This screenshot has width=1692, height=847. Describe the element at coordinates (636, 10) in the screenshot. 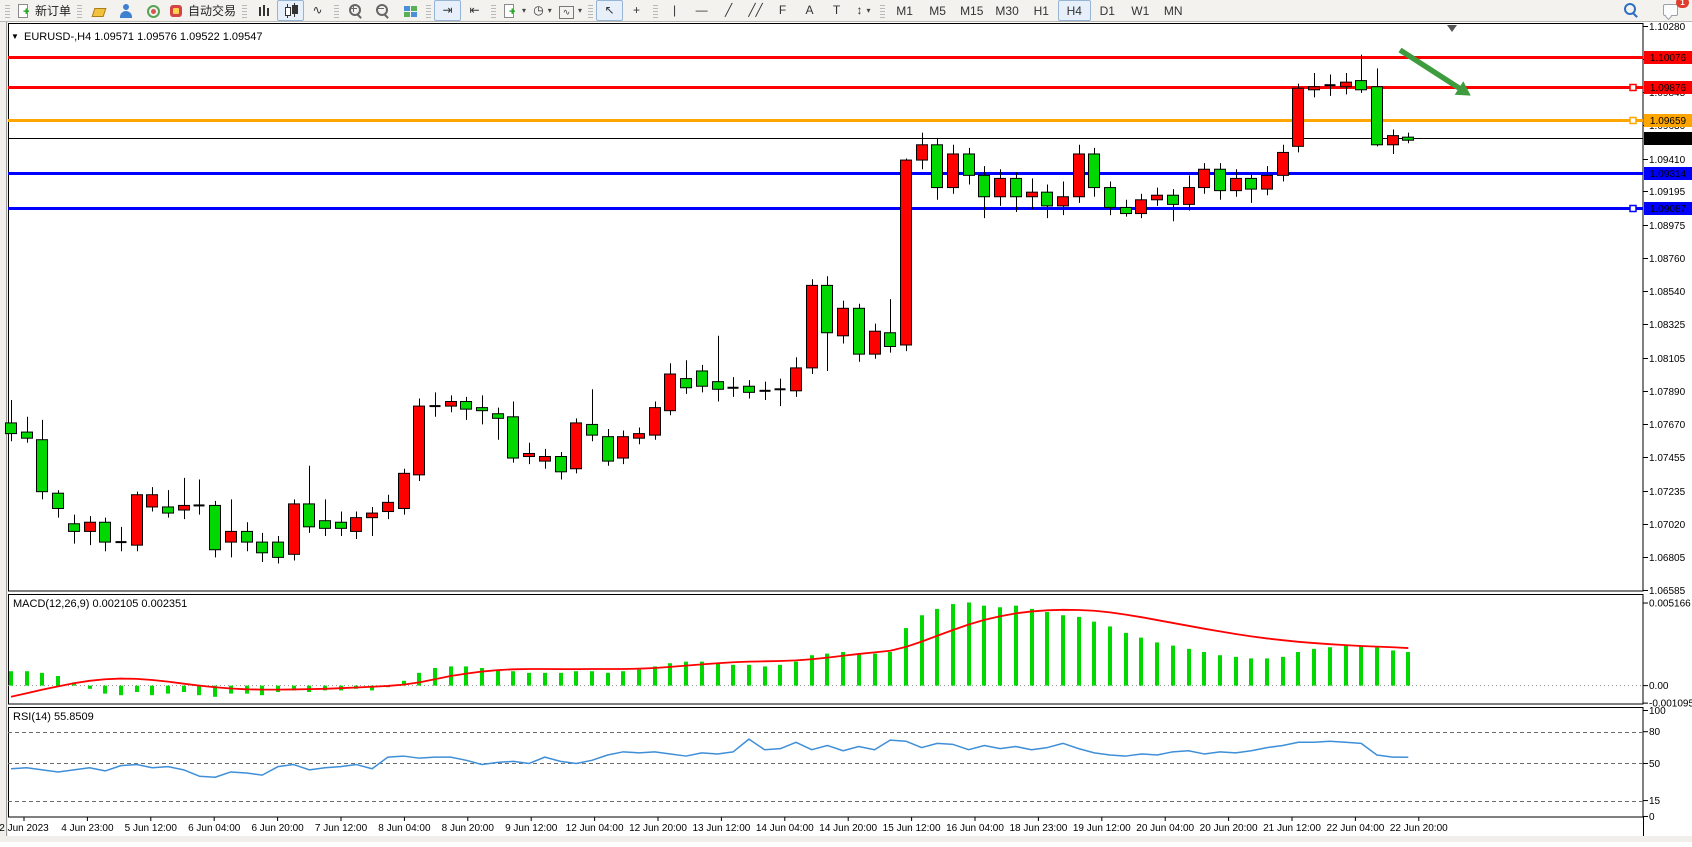

I see `crosshair-button: +` at that location.